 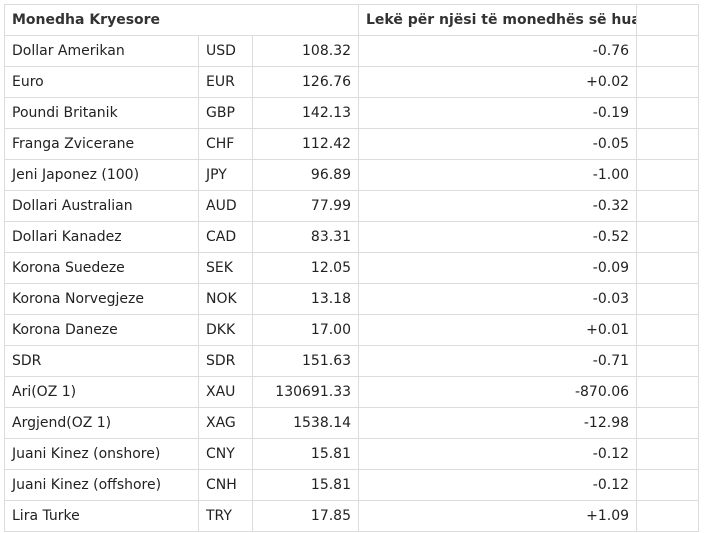 I want to click on table-row: Dollar Amerikan USD 108.32 -0.76, so click(x=352, y=51).